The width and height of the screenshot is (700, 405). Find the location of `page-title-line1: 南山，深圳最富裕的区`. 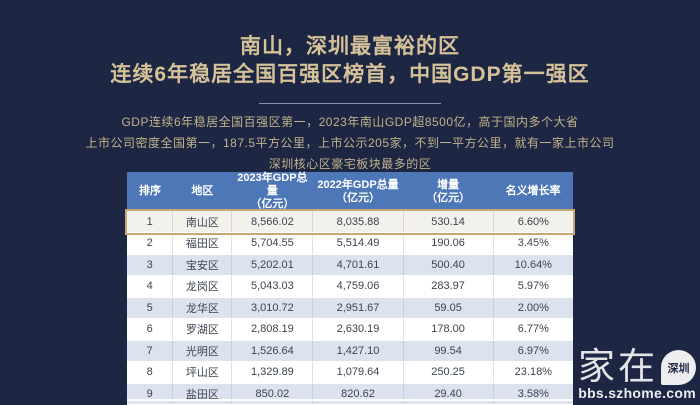

page-title-line1: 南山，深圳最富裕的区 is located at coordinates (350, 46).